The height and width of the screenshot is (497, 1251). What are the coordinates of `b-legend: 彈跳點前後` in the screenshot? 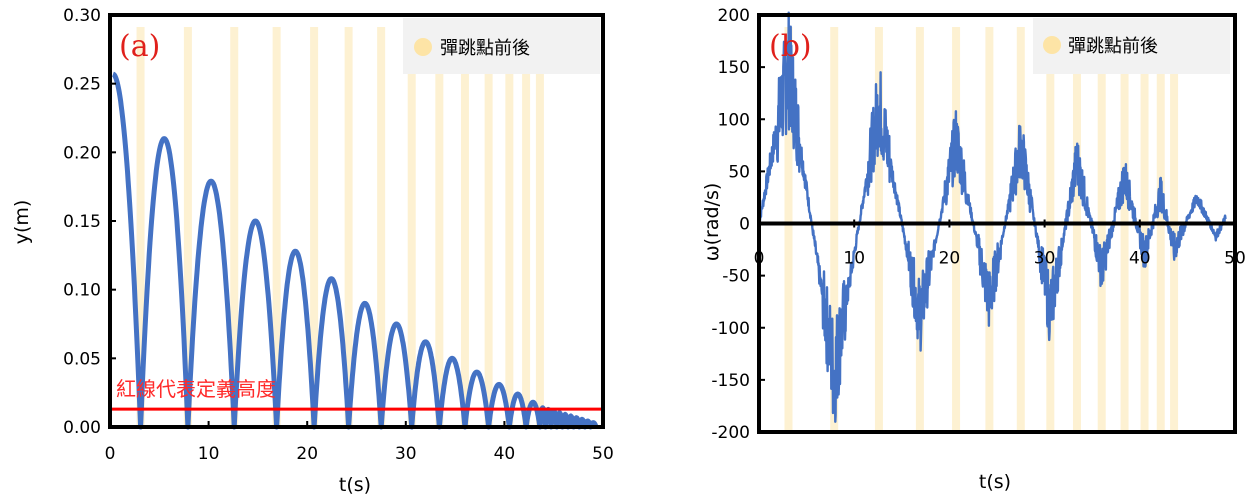 It's located at (1131, 46).